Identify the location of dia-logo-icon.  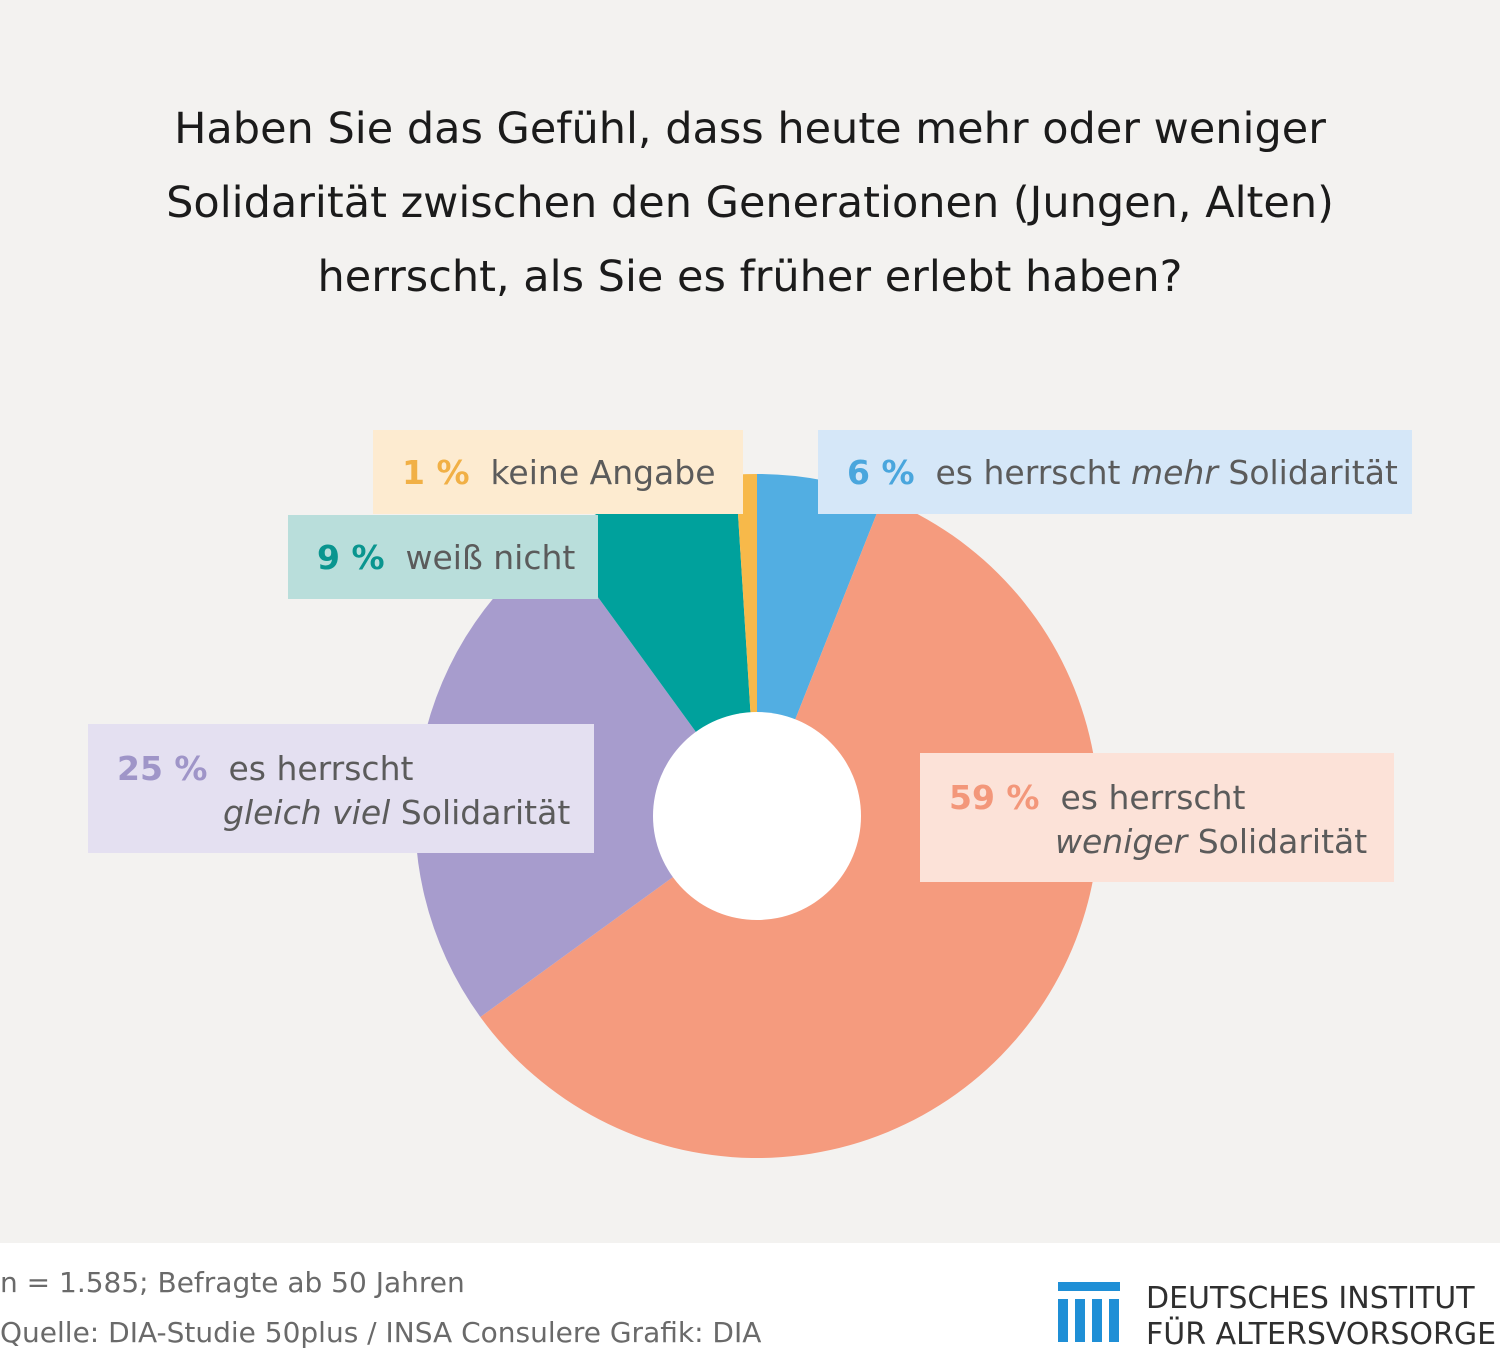
(1089, 1312).